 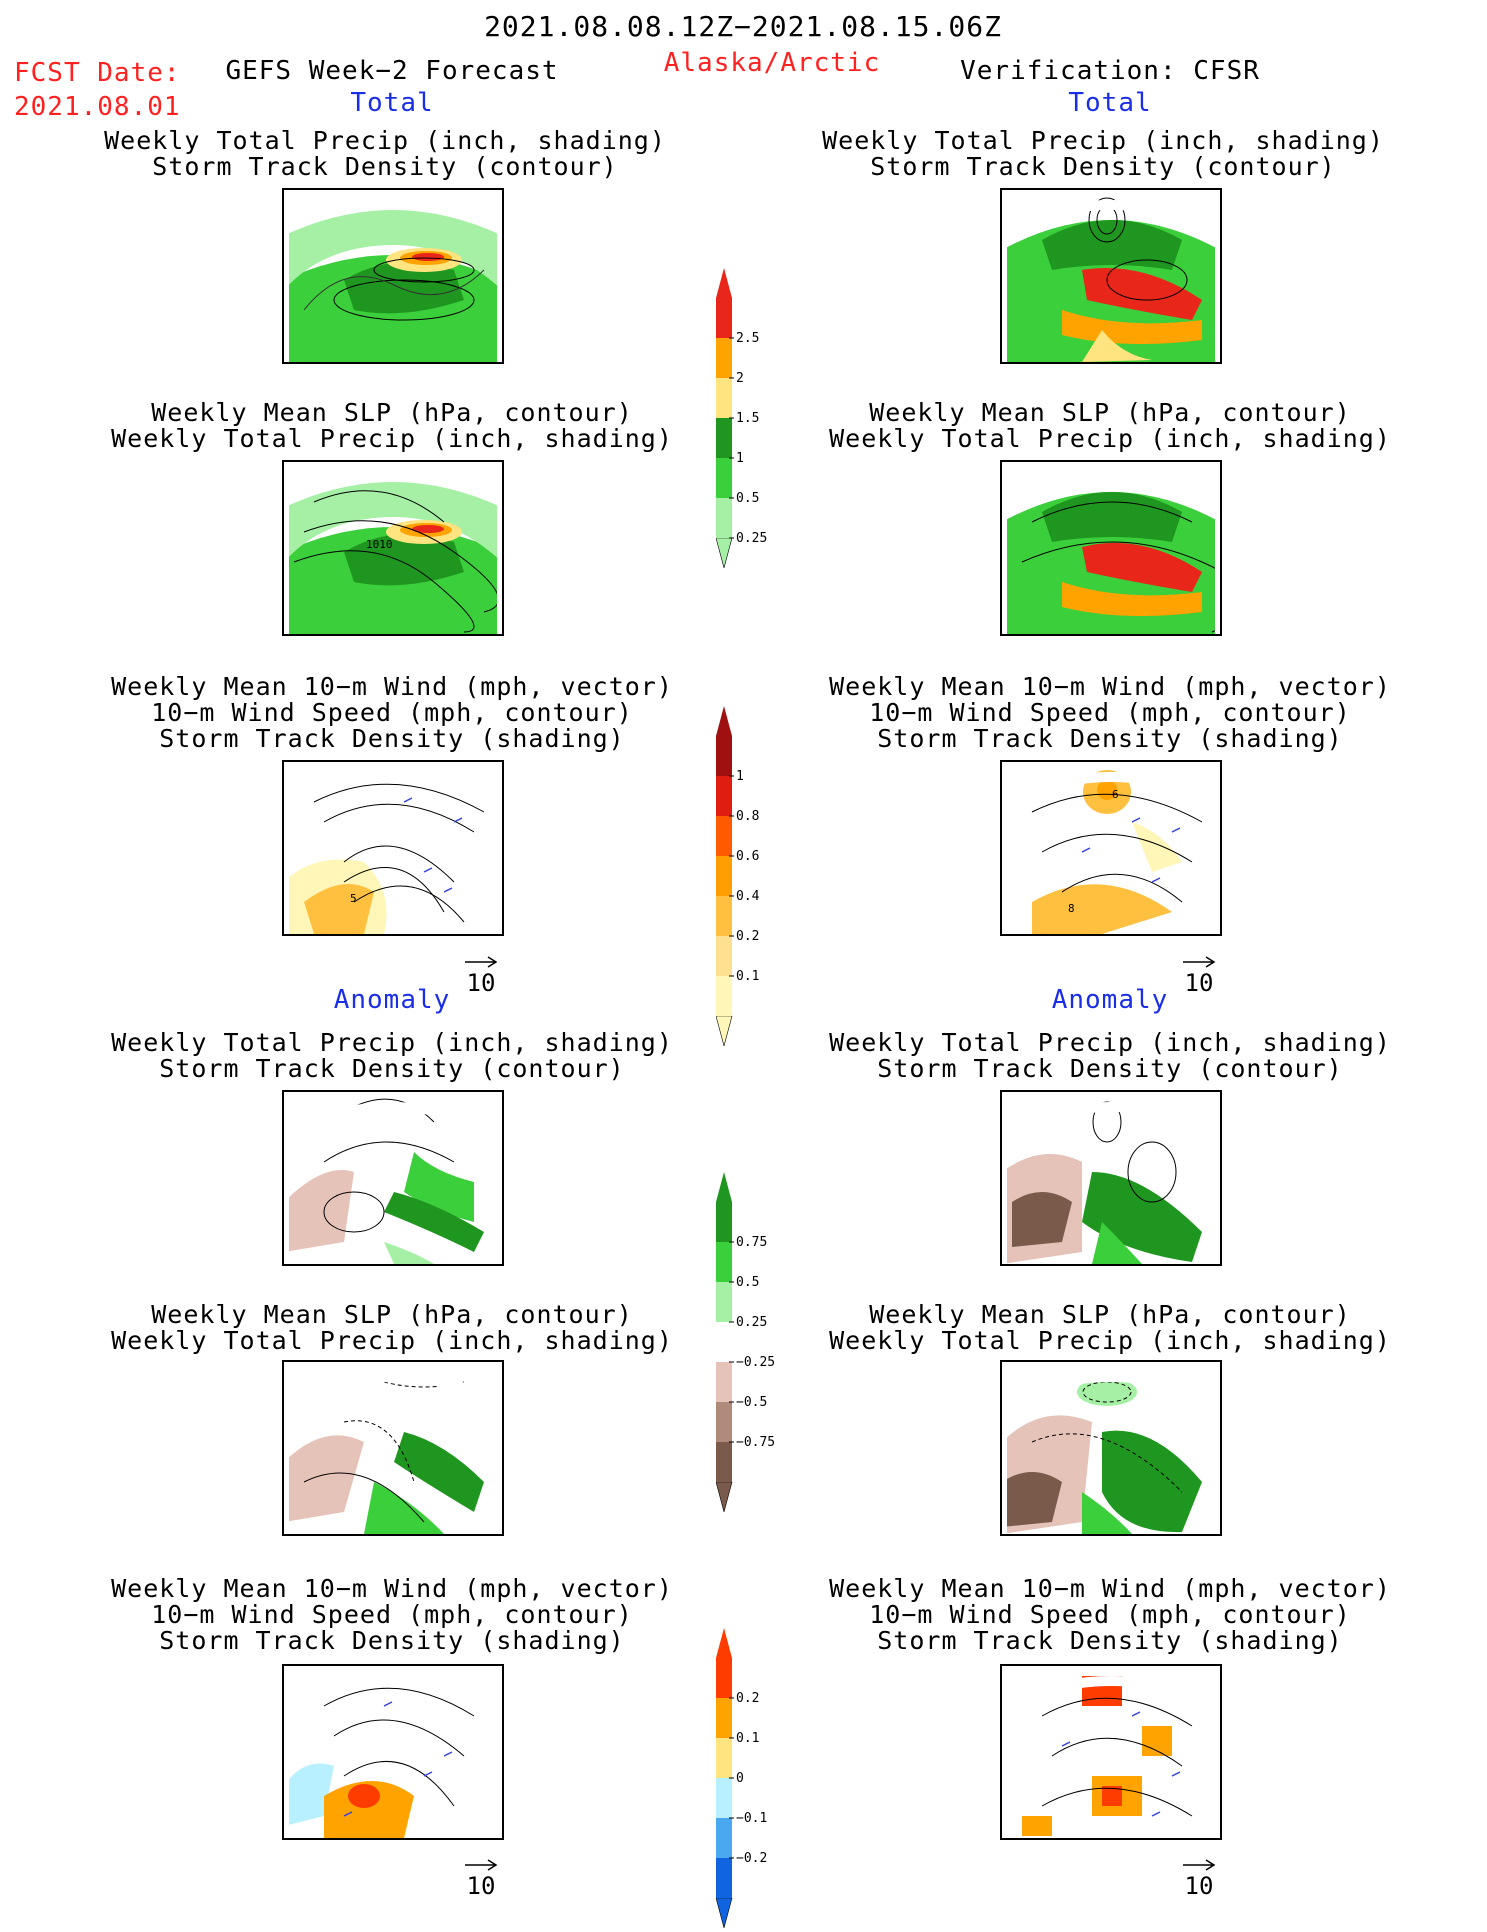 I want to click on colorbar-total-track: 1 0.8 0.6 0.4 0.2 0.1, so click(x=755, y=878).